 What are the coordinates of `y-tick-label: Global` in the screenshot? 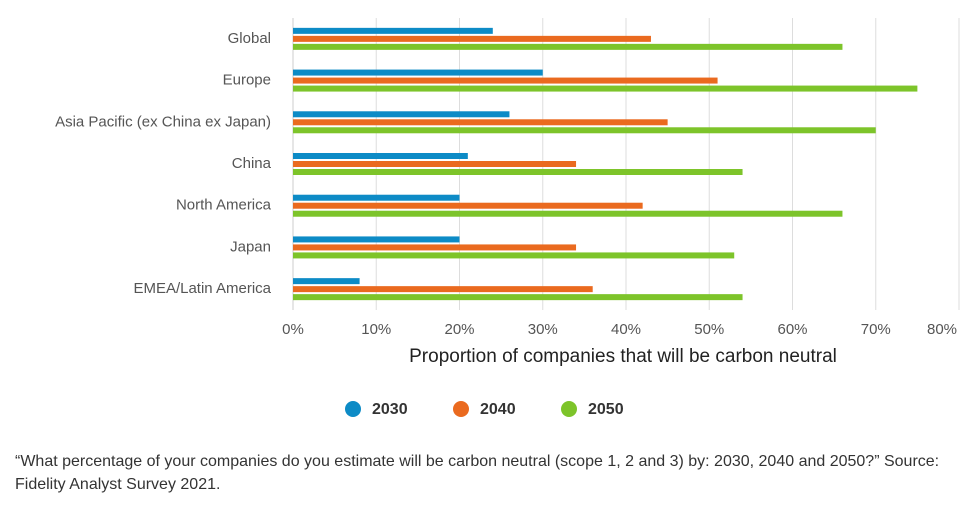 It's located at (249, 38).